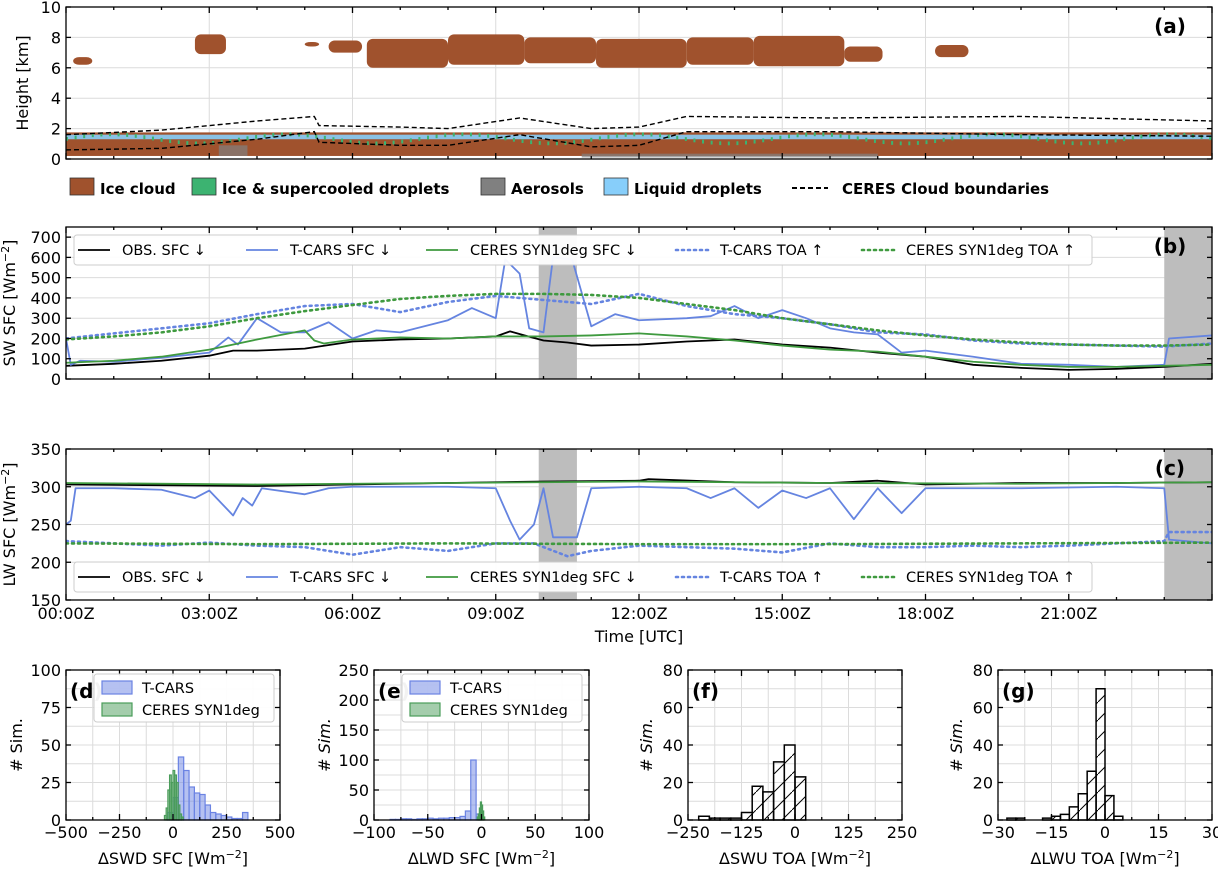 This screenshot has height=869, width=1218. What do you see at coordinates (117, 709) in the screenshot?
I see `d-legend-swatch` at bounding box center [117, 709].